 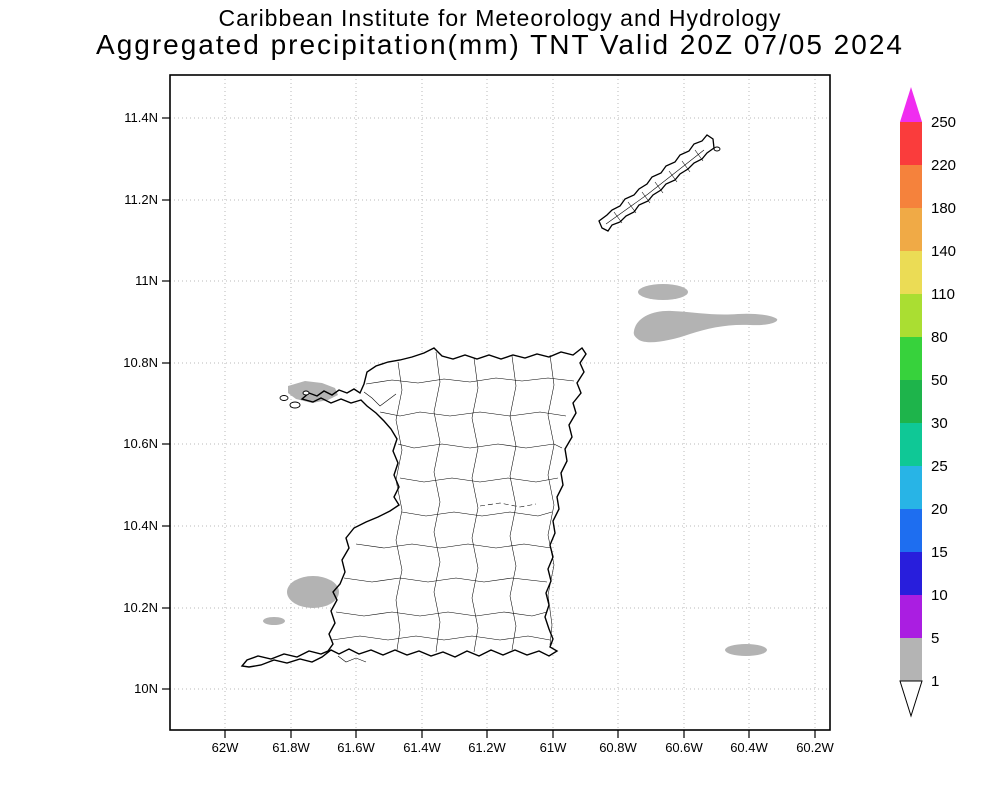 What do you see at coordinates (553, 747) in the screenshot?
I see `x-axis-label: 61W` at bounding box center [553, 747].